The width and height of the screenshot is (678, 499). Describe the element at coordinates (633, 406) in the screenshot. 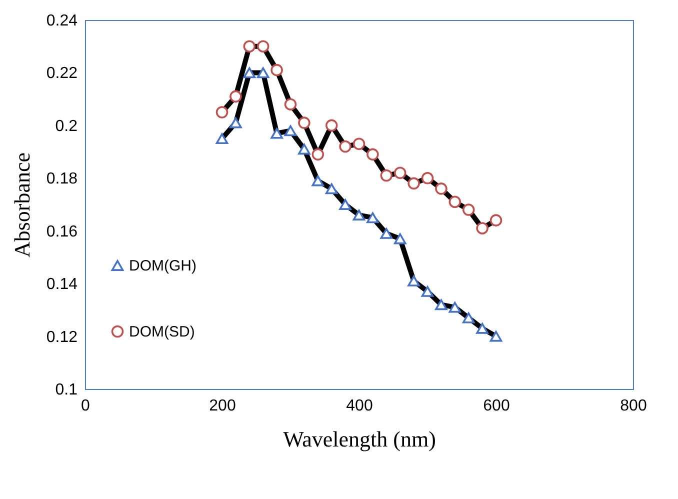

I see `x-tick-label: 800` at that location.